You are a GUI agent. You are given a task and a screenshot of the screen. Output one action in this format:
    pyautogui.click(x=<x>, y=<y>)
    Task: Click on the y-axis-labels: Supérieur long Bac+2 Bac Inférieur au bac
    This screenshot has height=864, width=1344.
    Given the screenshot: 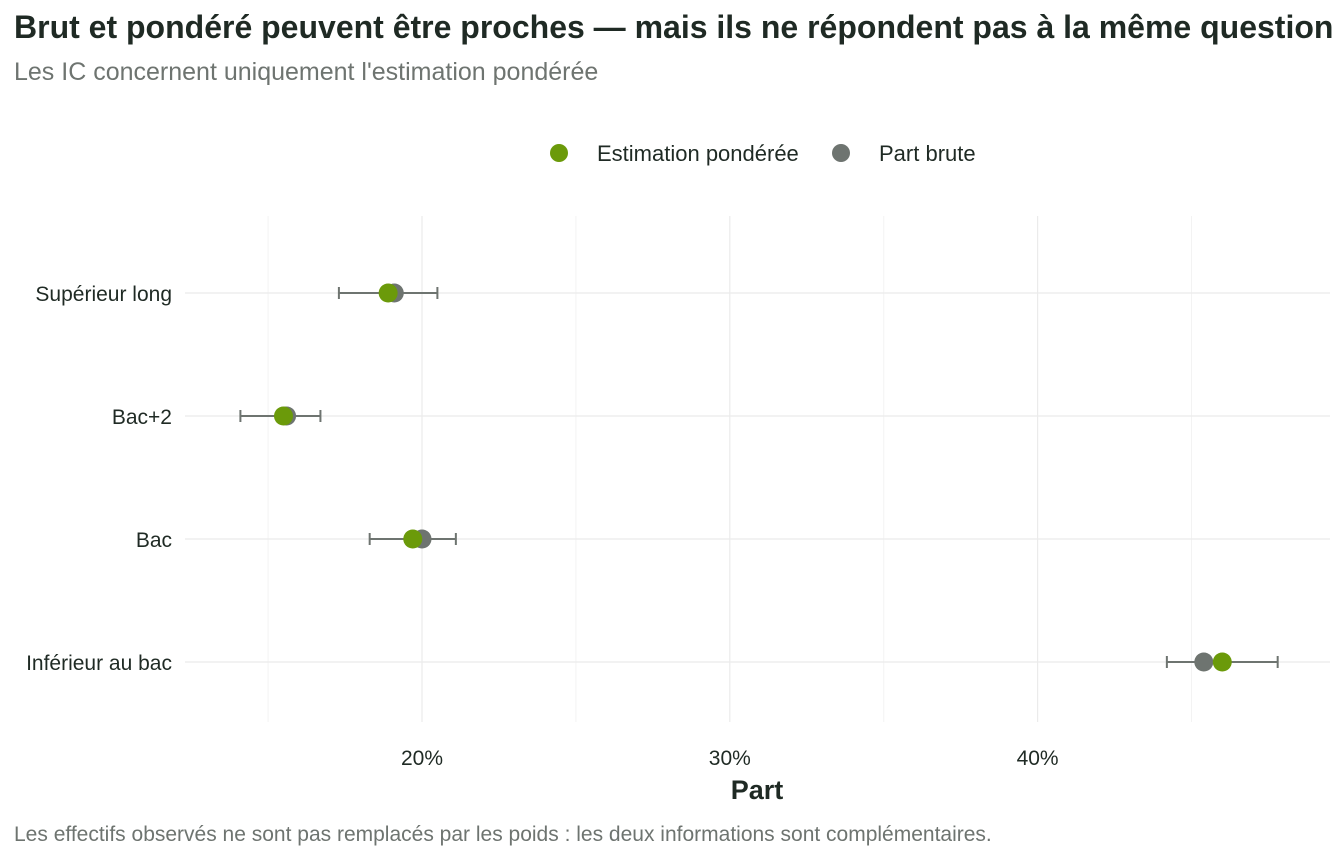 What is the action you would take?
    pyautogui.click(x=99, y=479)
    